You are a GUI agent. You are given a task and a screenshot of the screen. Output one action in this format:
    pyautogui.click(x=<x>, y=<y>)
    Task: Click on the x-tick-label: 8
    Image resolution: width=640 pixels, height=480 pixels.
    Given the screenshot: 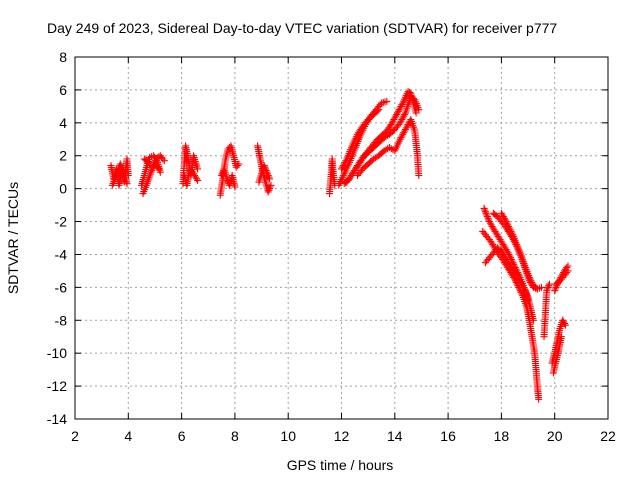 What is the action you would take?
    pyautogui.click(x=235, y=436)
    